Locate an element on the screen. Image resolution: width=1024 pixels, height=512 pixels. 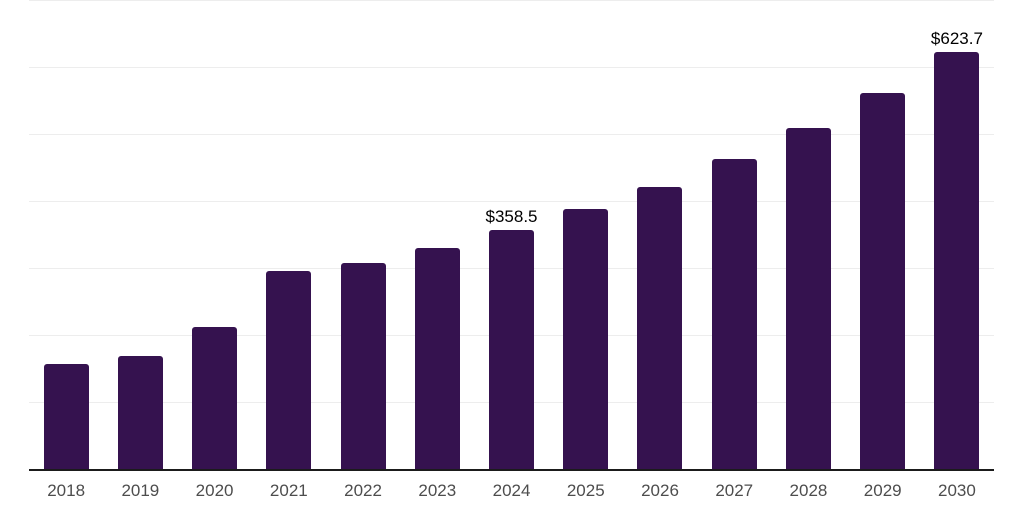
x-tick-label-2018: 2018 is located at coordinates (66, 490).